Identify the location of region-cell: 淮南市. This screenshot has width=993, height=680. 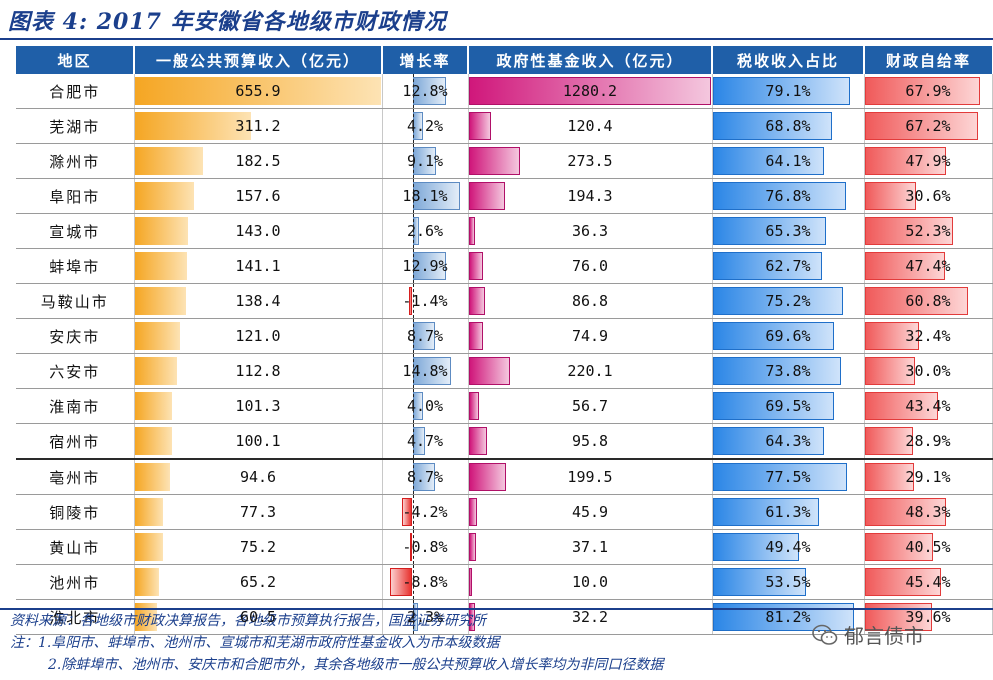
(75, 406).